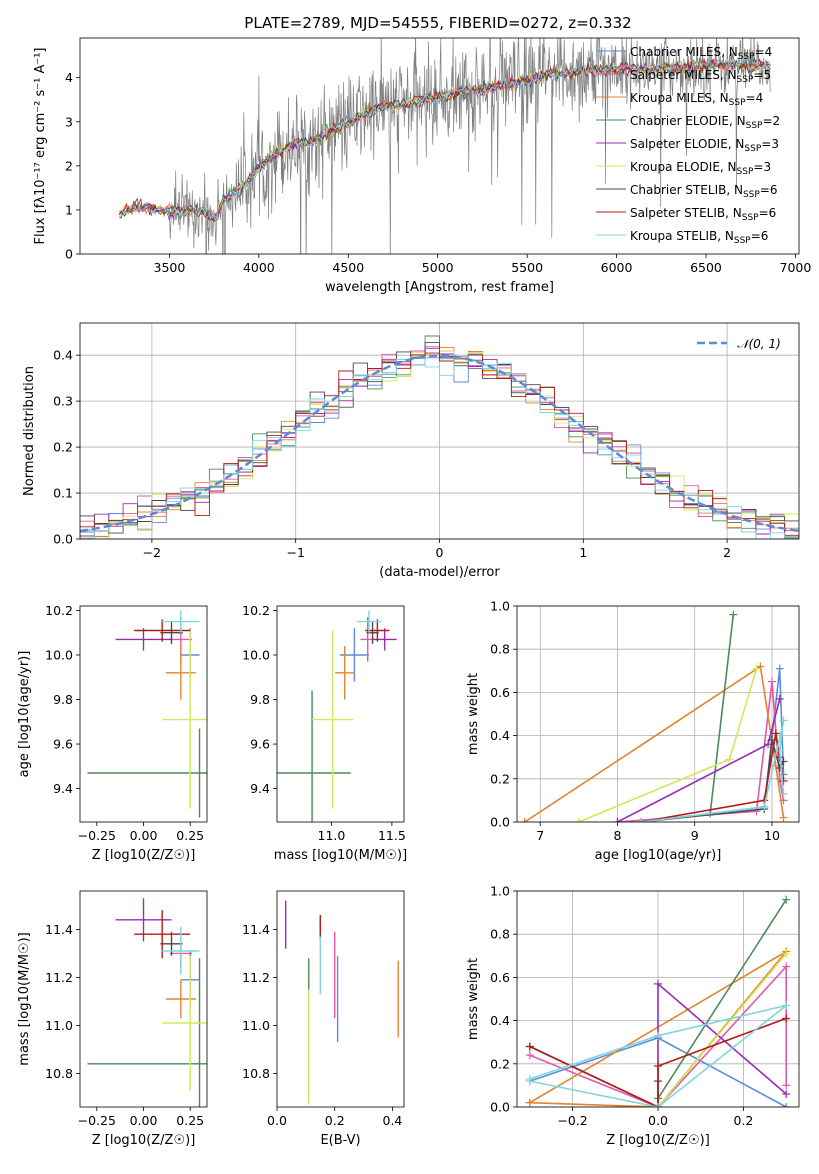  Describe the element at coordinates (63, 788) in the screenshot. I see `y-tick-label: 9.4` at that location.